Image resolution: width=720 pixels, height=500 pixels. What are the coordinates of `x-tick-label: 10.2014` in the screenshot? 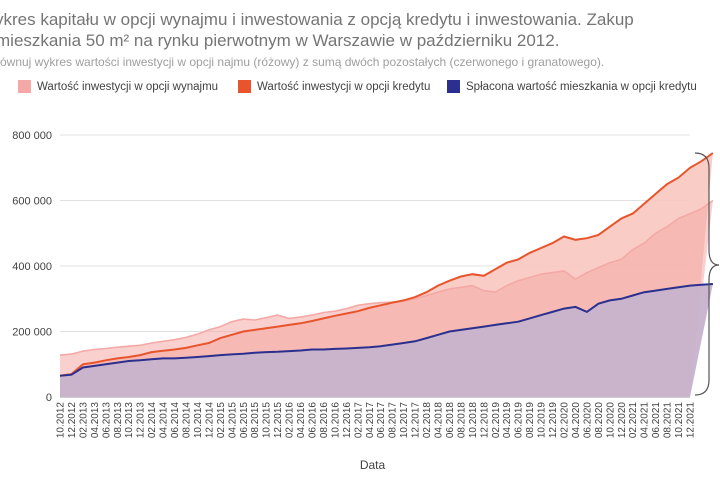 It's located at (198, 420).